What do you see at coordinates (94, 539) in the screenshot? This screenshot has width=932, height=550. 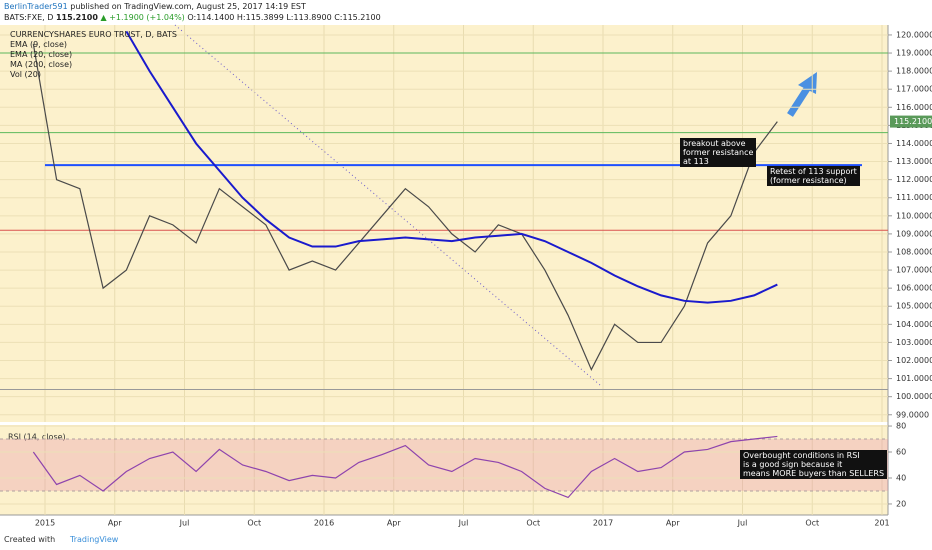 I see `footer-brand: TradingView` at bounding box center [94, 539].